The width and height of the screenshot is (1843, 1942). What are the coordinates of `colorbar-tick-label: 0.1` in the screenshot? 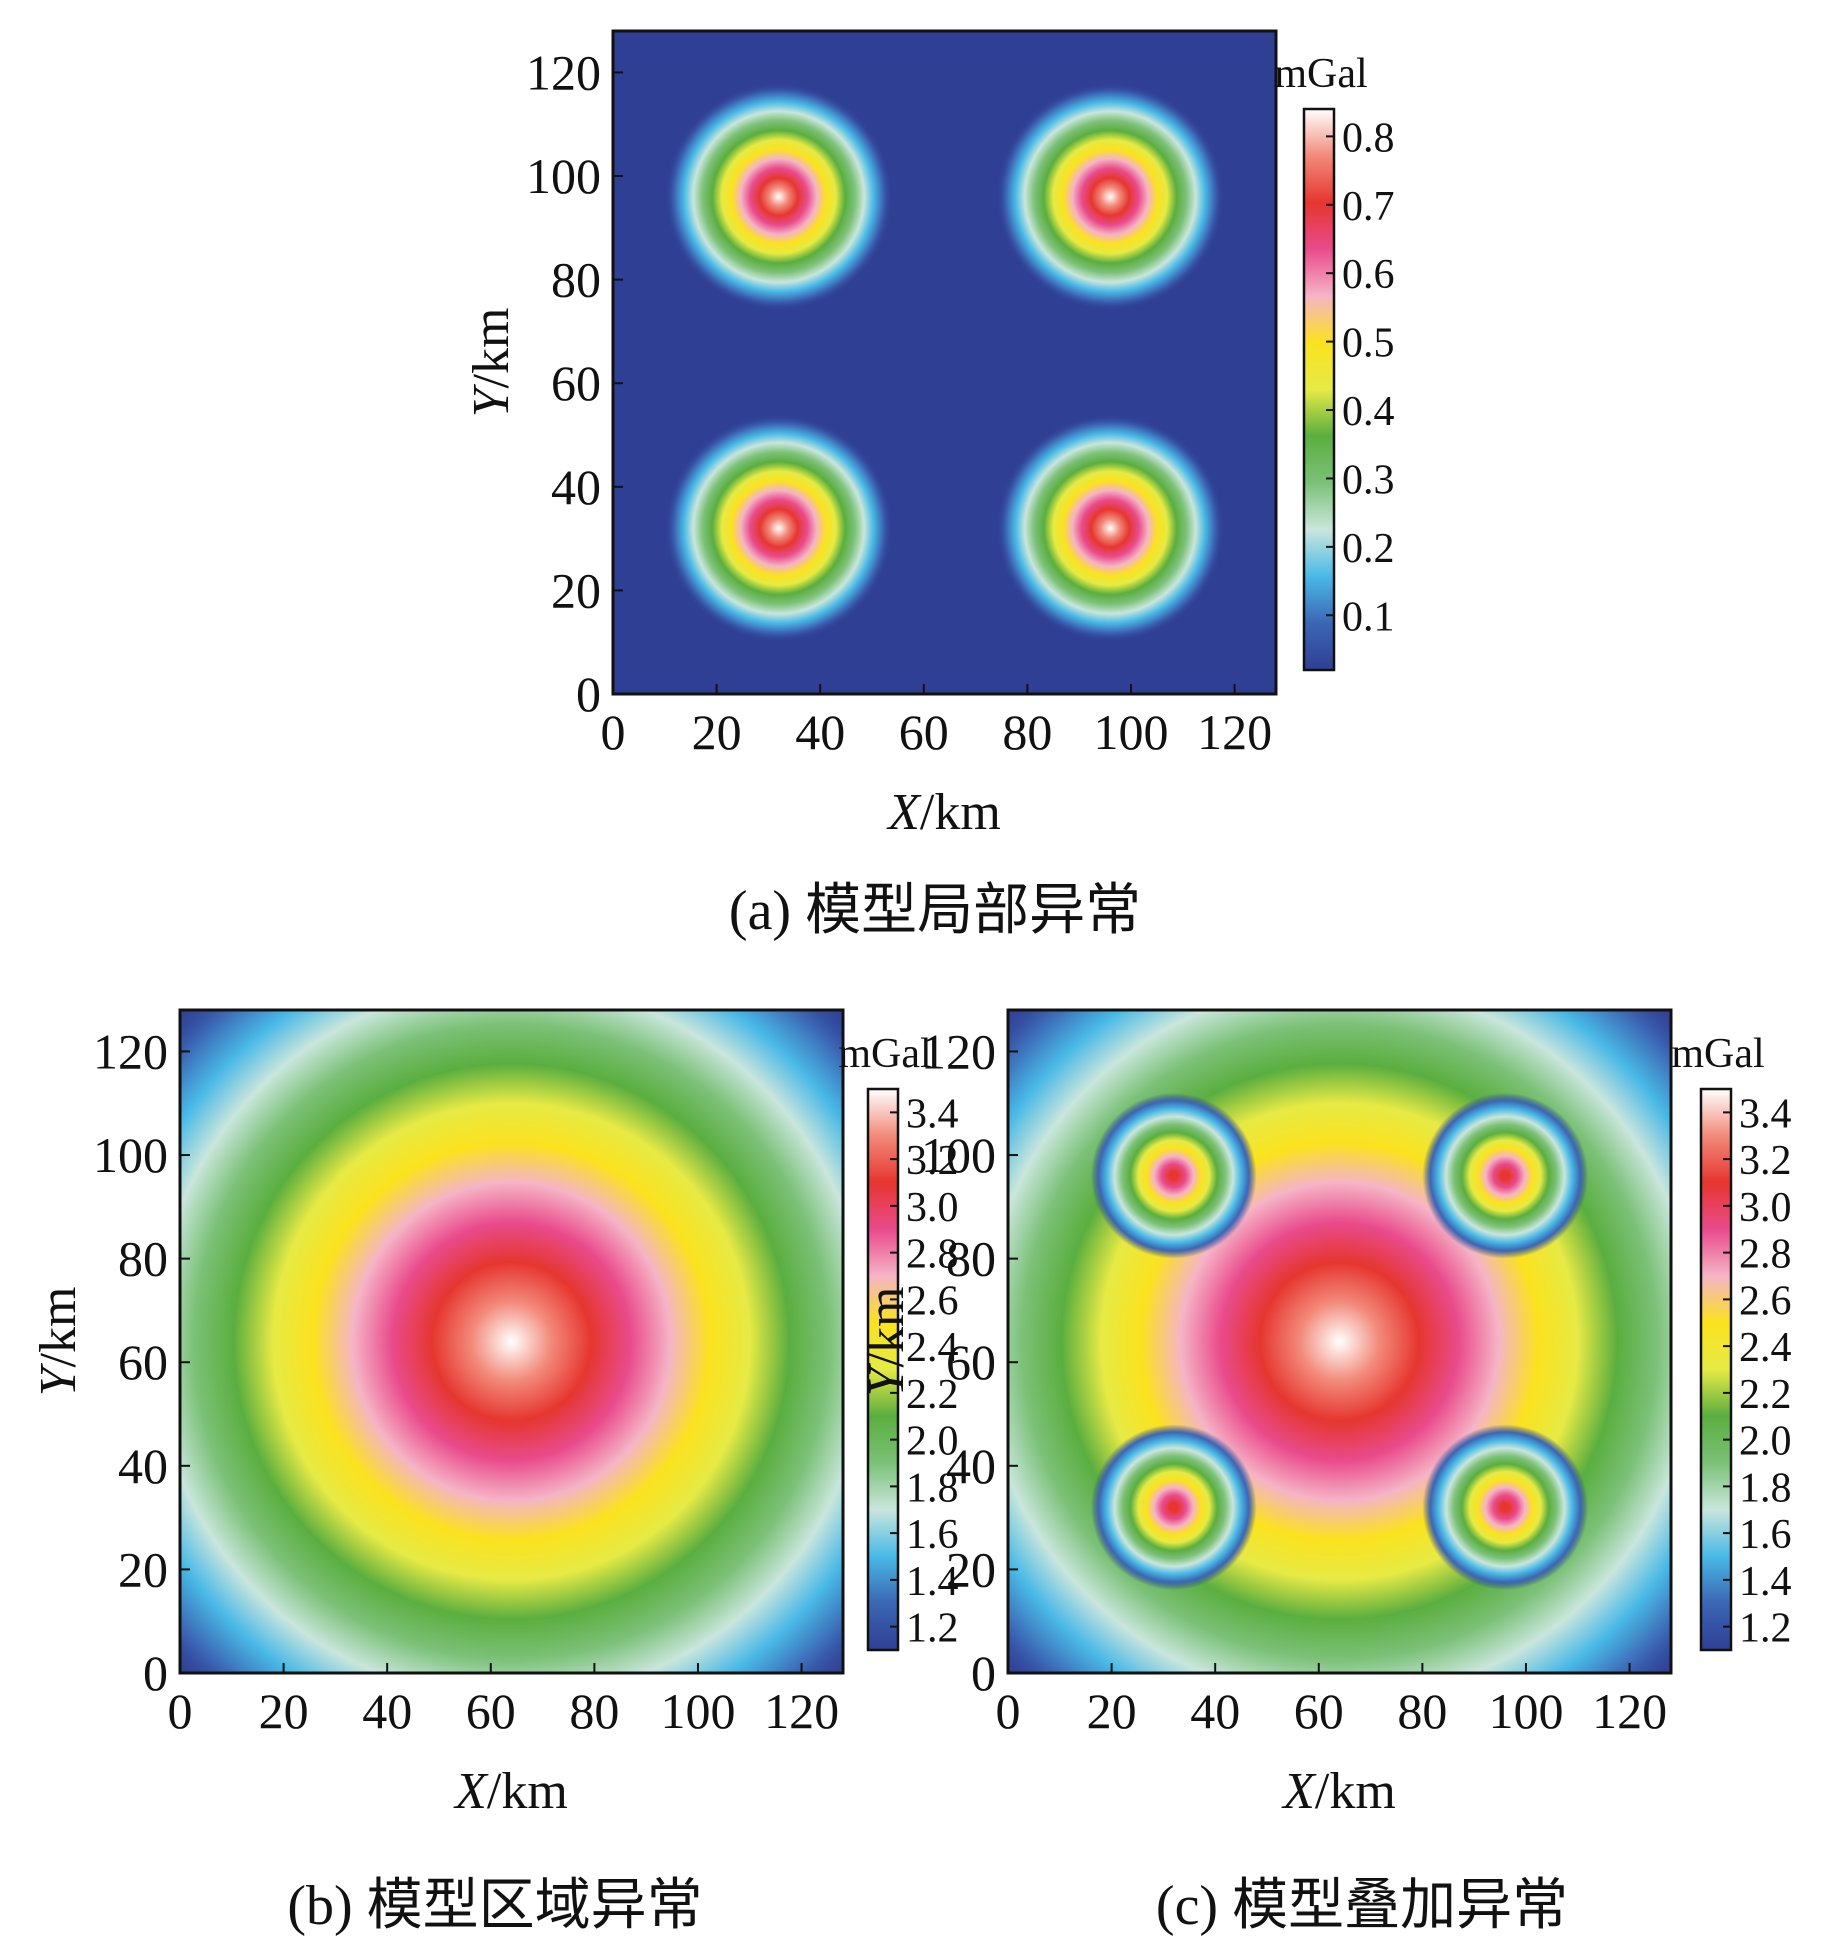 It's located at (1368, 617).